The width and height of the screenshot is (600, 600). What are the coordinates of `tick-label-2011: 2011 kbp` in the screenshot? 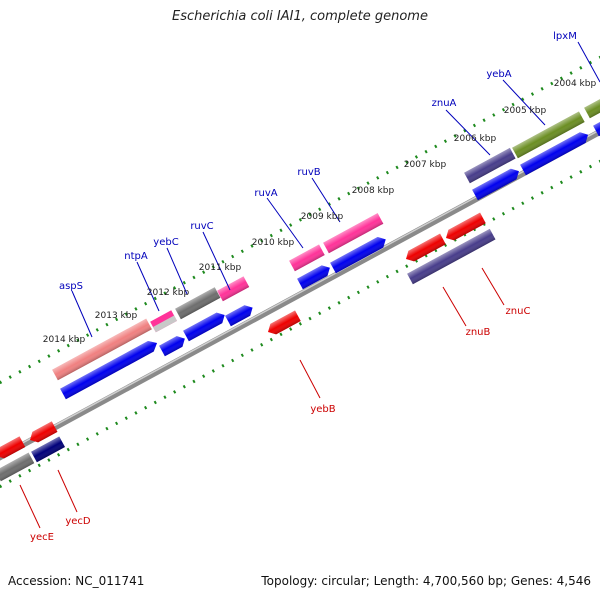 It's located at (220, 268).